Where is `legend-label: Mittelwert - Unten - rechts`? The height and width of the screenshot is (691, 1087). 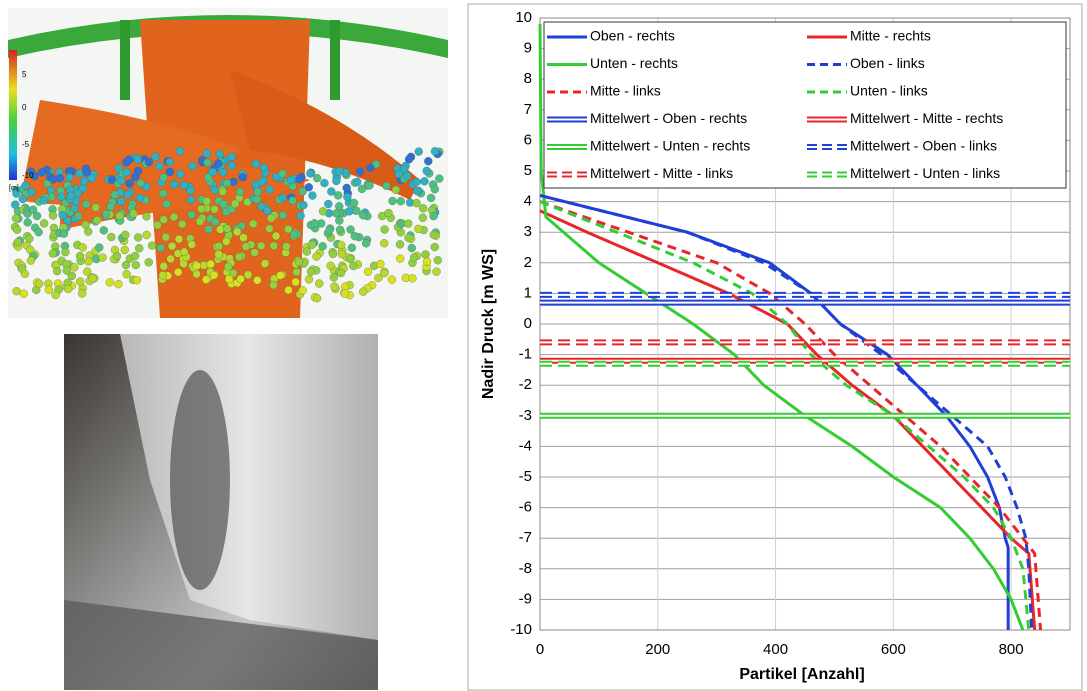 legend-label: Mittelwert - Unten - rechts is located at coordinates (670, 146).